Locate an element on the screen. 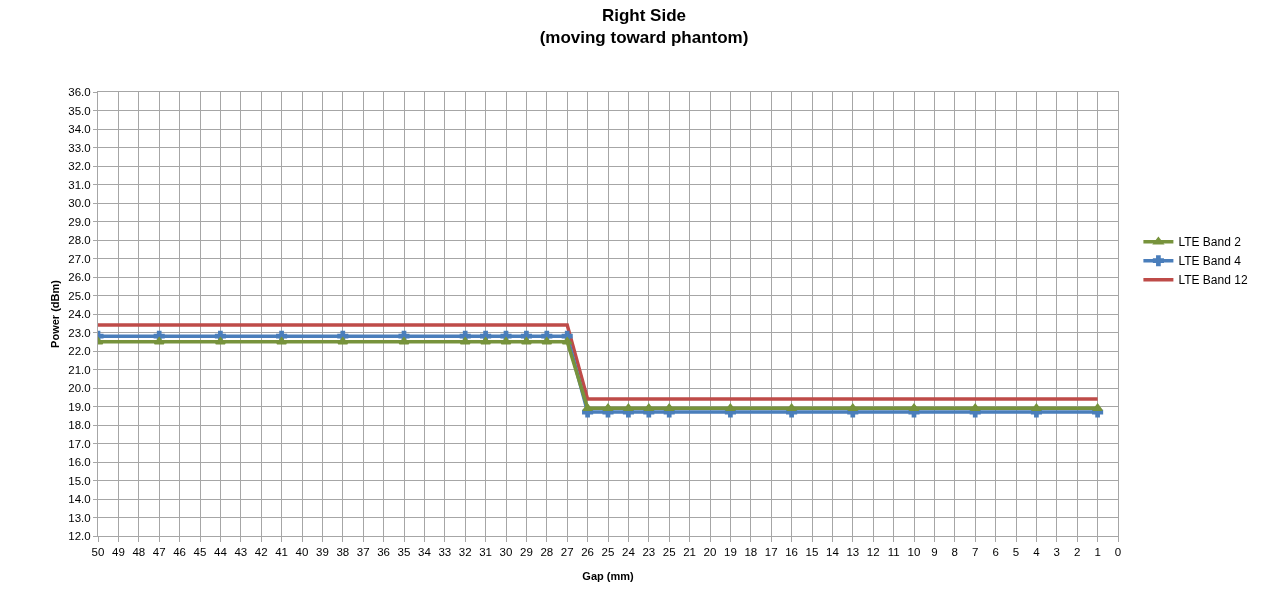 This screenshot has width=1288, height=610. x-tick-label: 14 is located at coordinates (833, 551).